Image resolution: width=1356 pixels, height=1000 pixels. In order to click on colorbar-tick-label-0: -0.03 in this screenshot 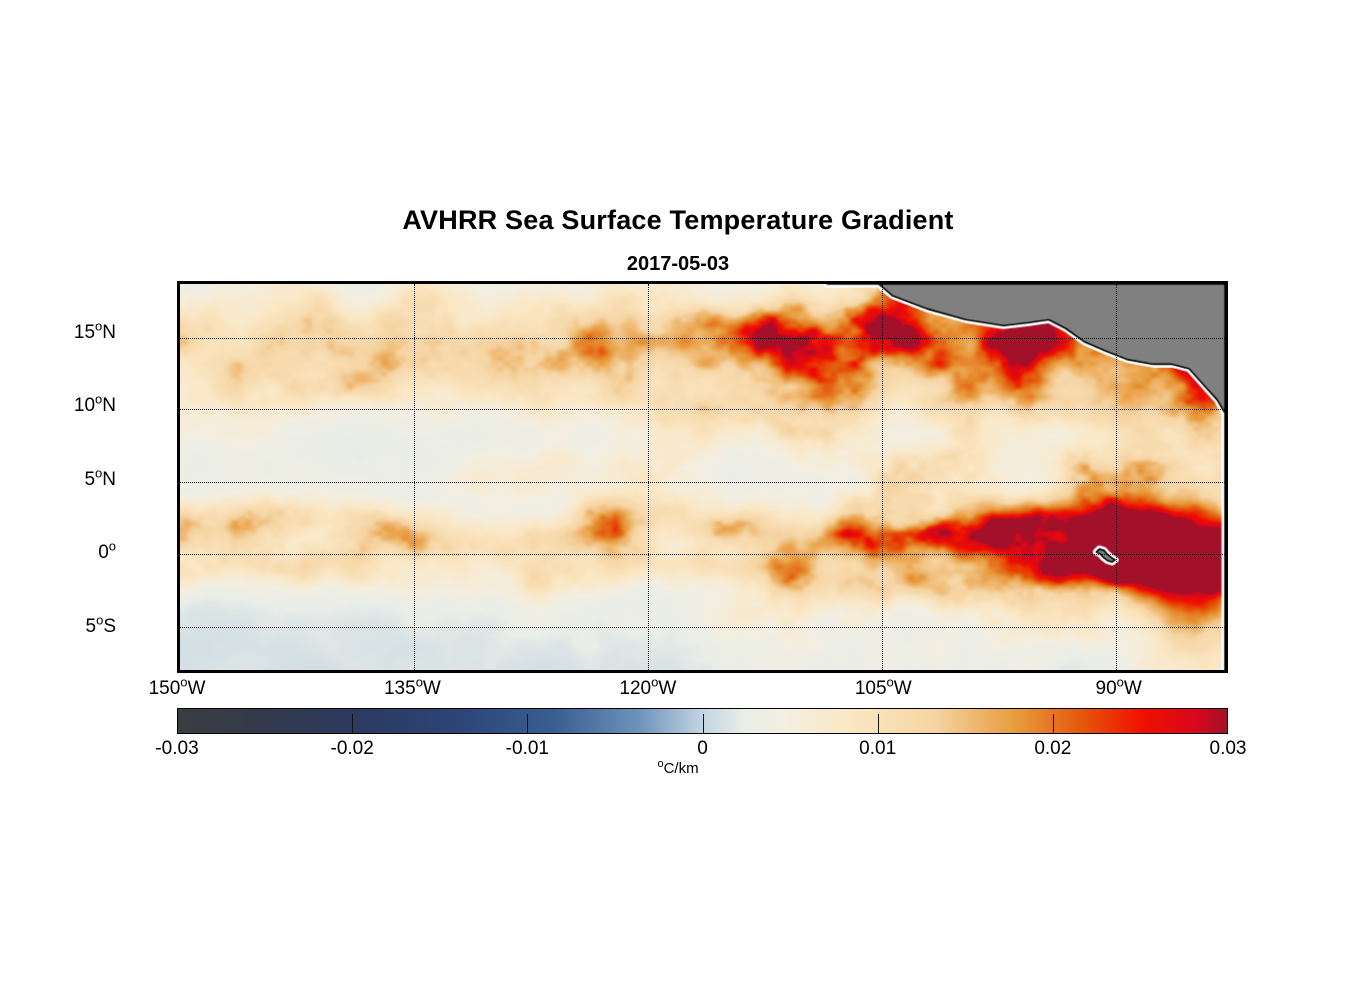, I will do `click(177, 748)`.